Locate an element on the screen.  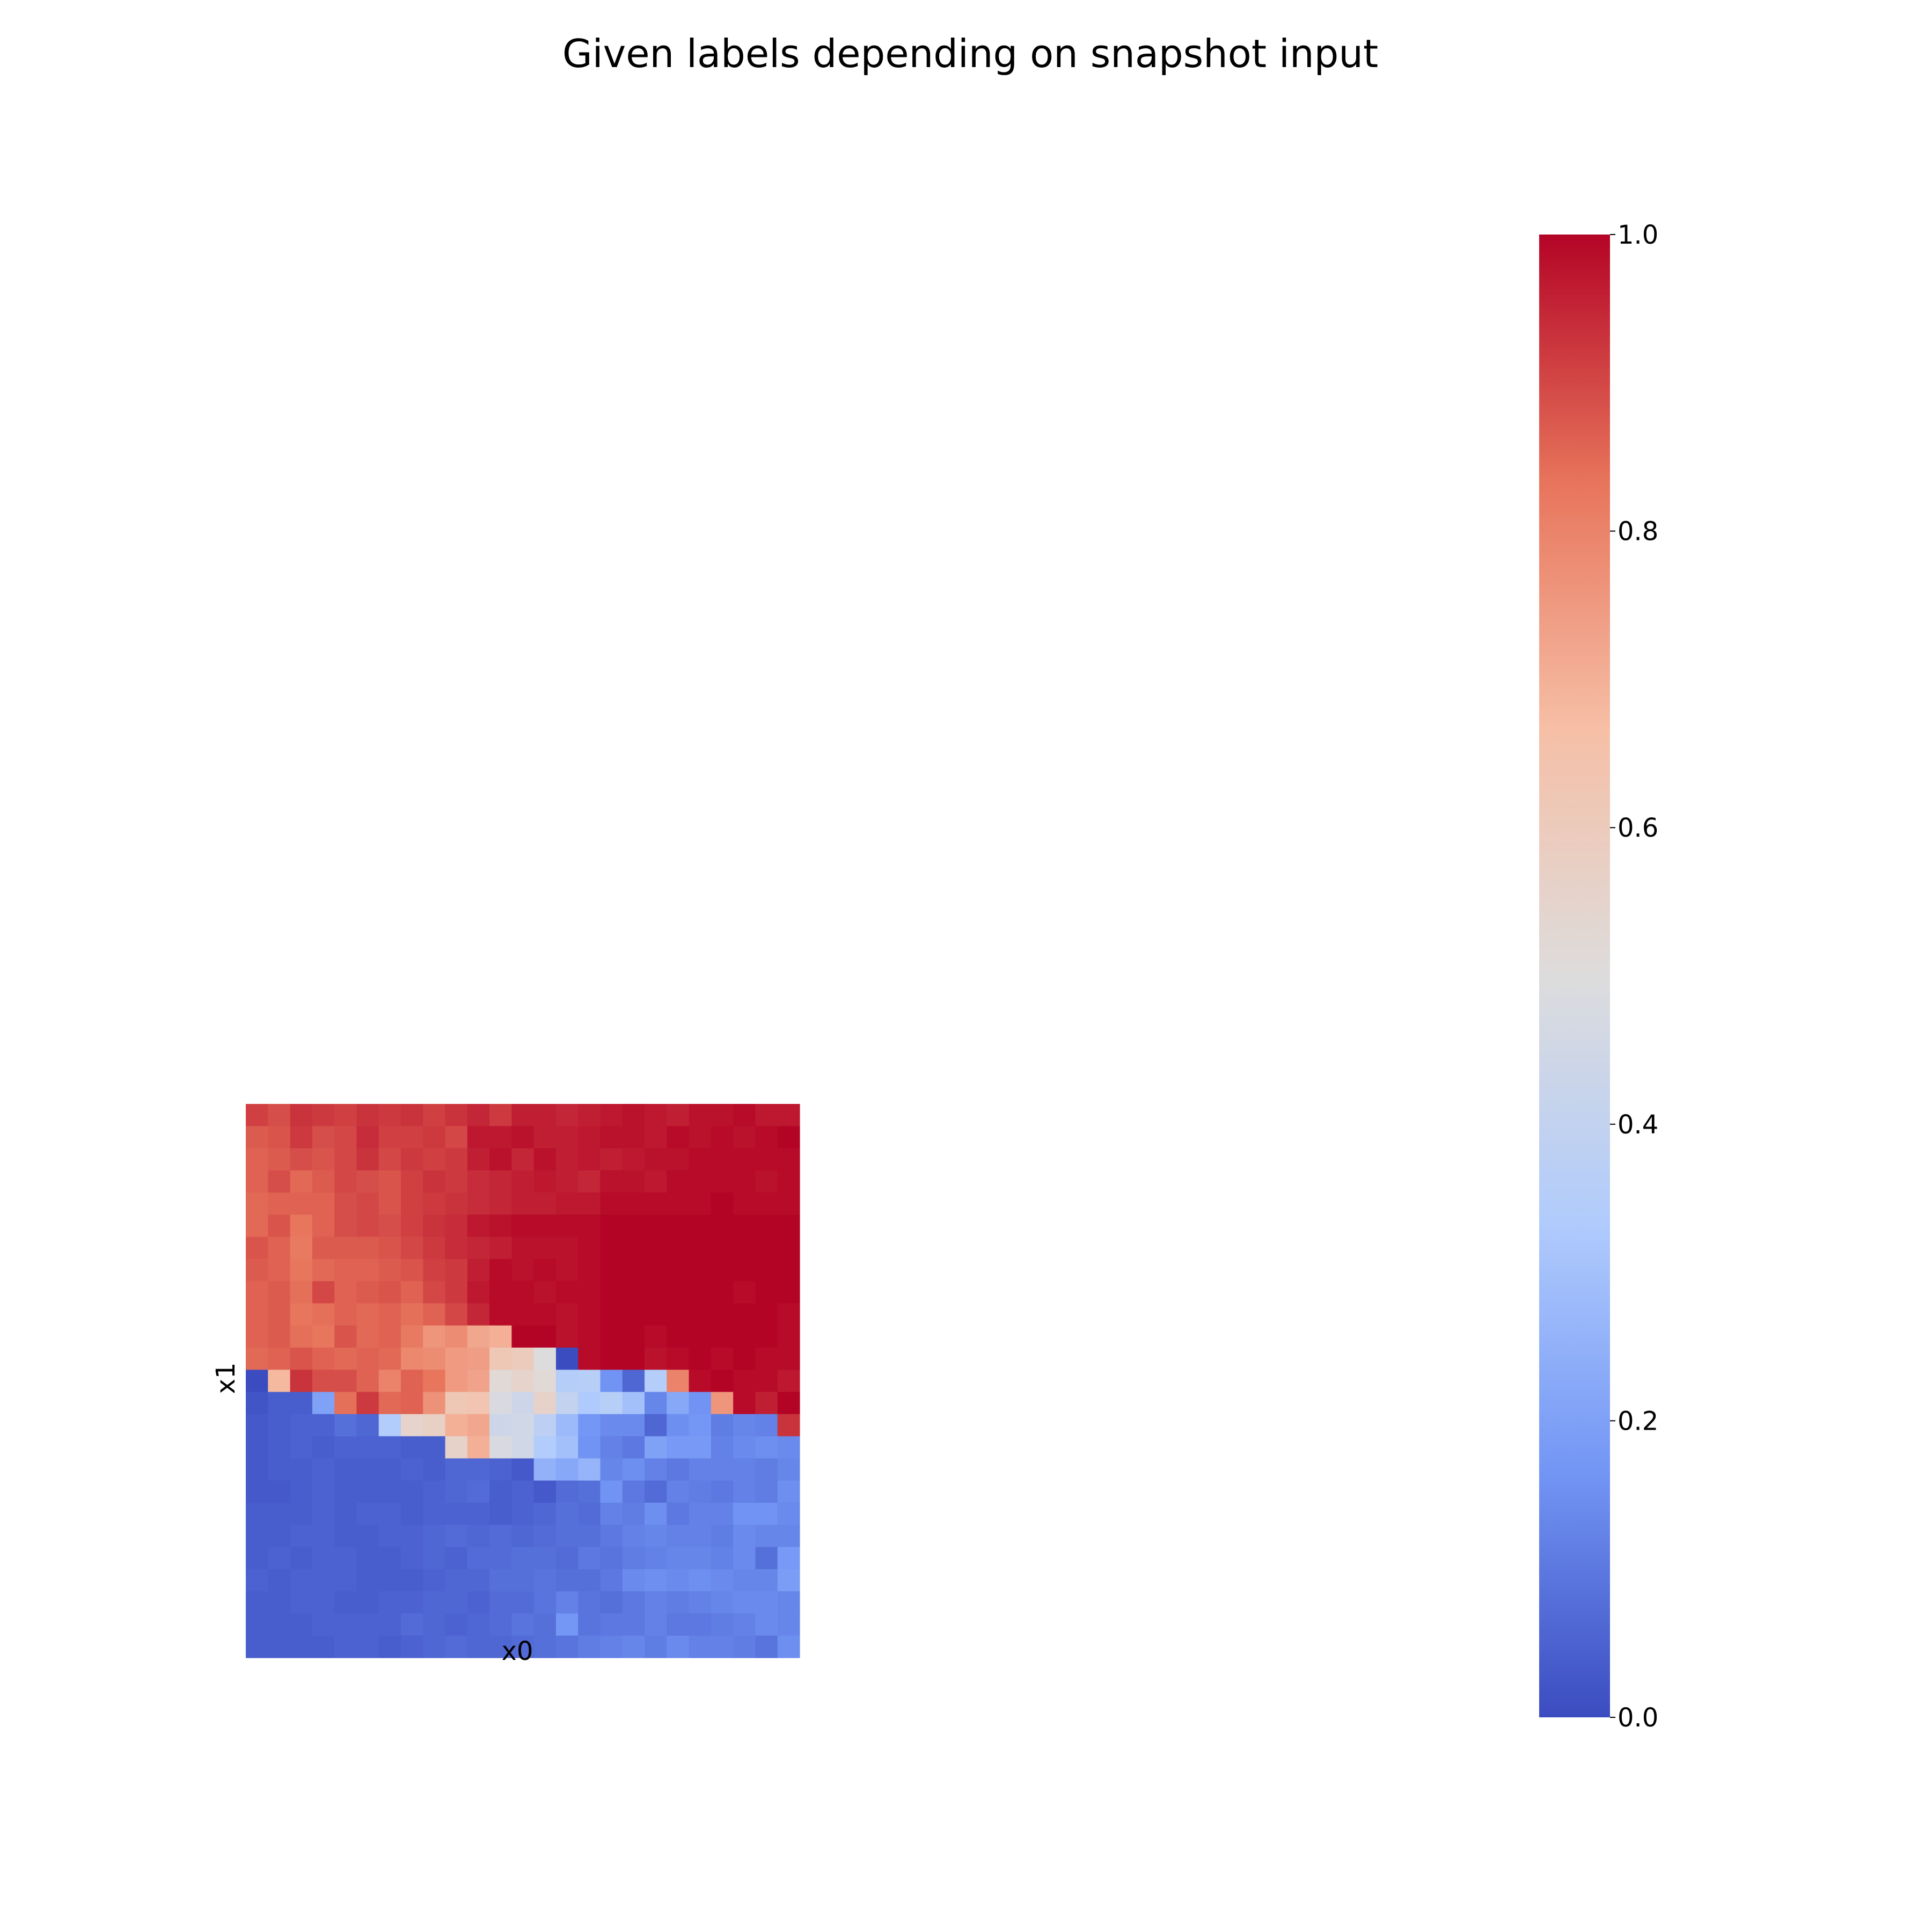
colorbar-tick-label: 0.6 is located at coordinates (1638, 828).